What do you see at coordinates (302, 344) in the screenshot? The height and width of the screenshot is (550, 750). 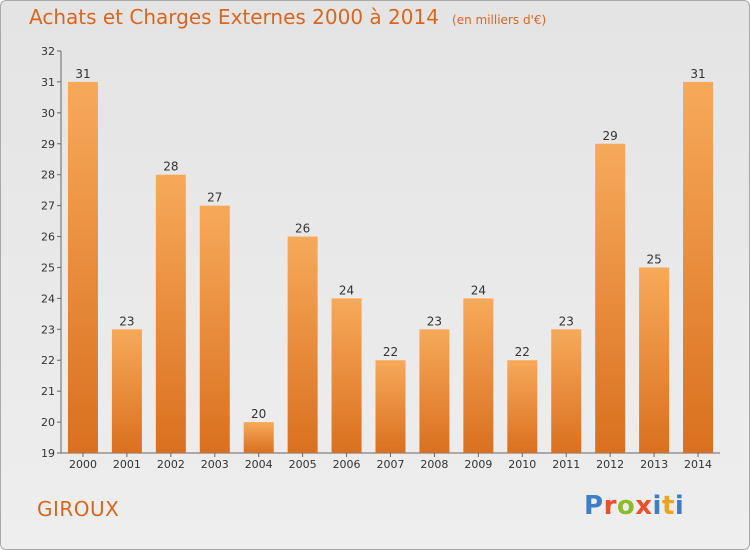 I see `bar-2005` at bounding box center [302, 344].